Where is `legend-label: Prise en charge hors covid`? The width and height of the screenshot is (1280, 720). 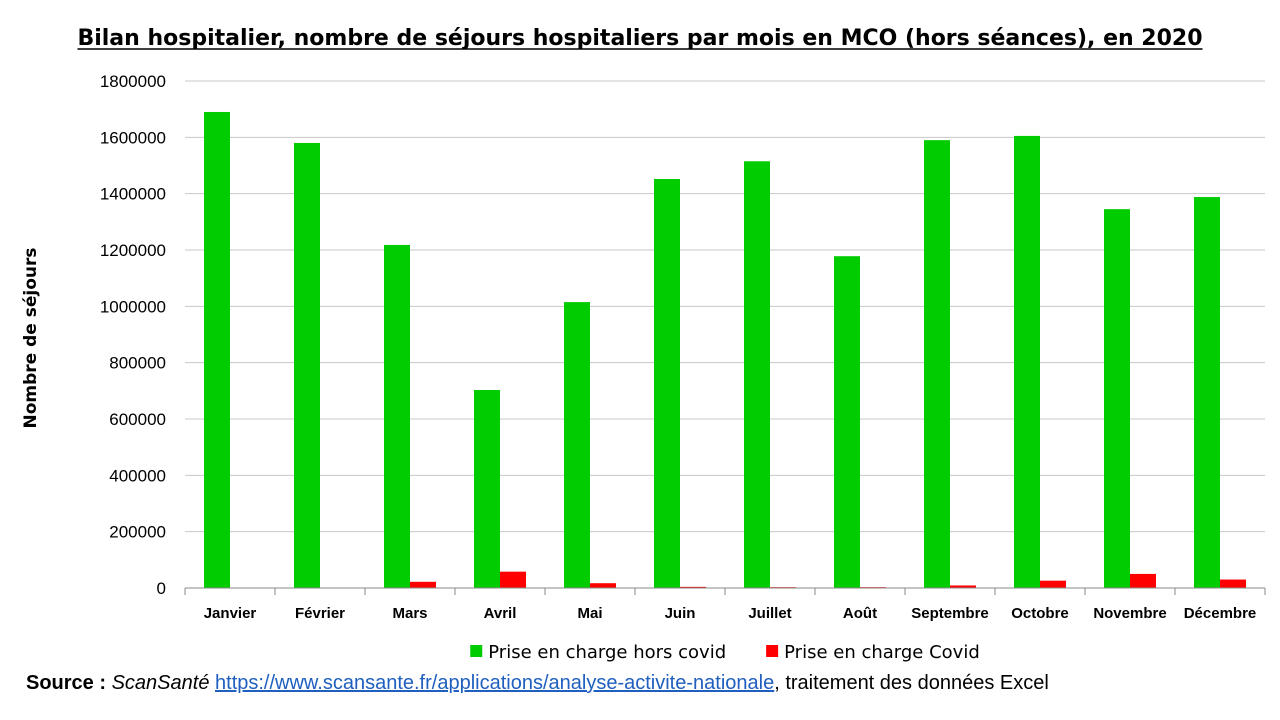 legend-label: Prise en charge hors covid is located at coordinates (607, 652).